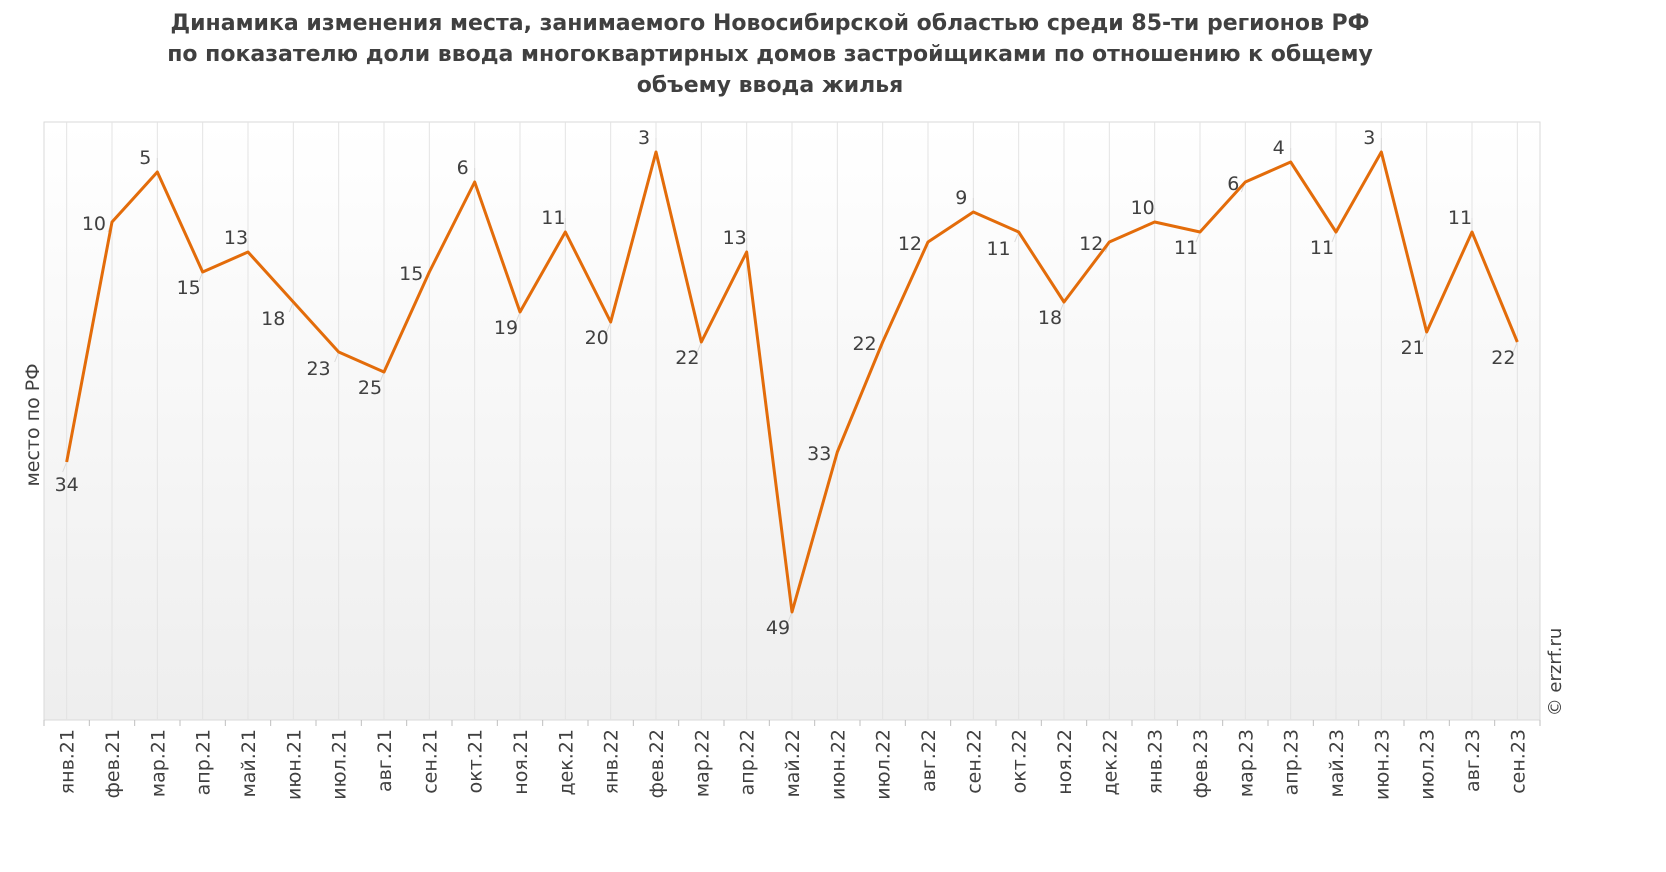 This screenshot has width=1666, height=872. What do you see at coordinates (819, 454) in the screenshot?
I see `data-label: 33` at bounding box center [819, 454].